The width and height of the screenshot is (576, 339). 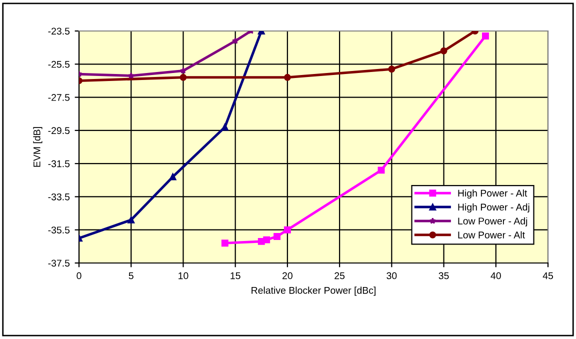 What do you see at coordinates (131, 276) in the screenshot?
I see `x-tick-label: 5` at bounding box center [131, 276].